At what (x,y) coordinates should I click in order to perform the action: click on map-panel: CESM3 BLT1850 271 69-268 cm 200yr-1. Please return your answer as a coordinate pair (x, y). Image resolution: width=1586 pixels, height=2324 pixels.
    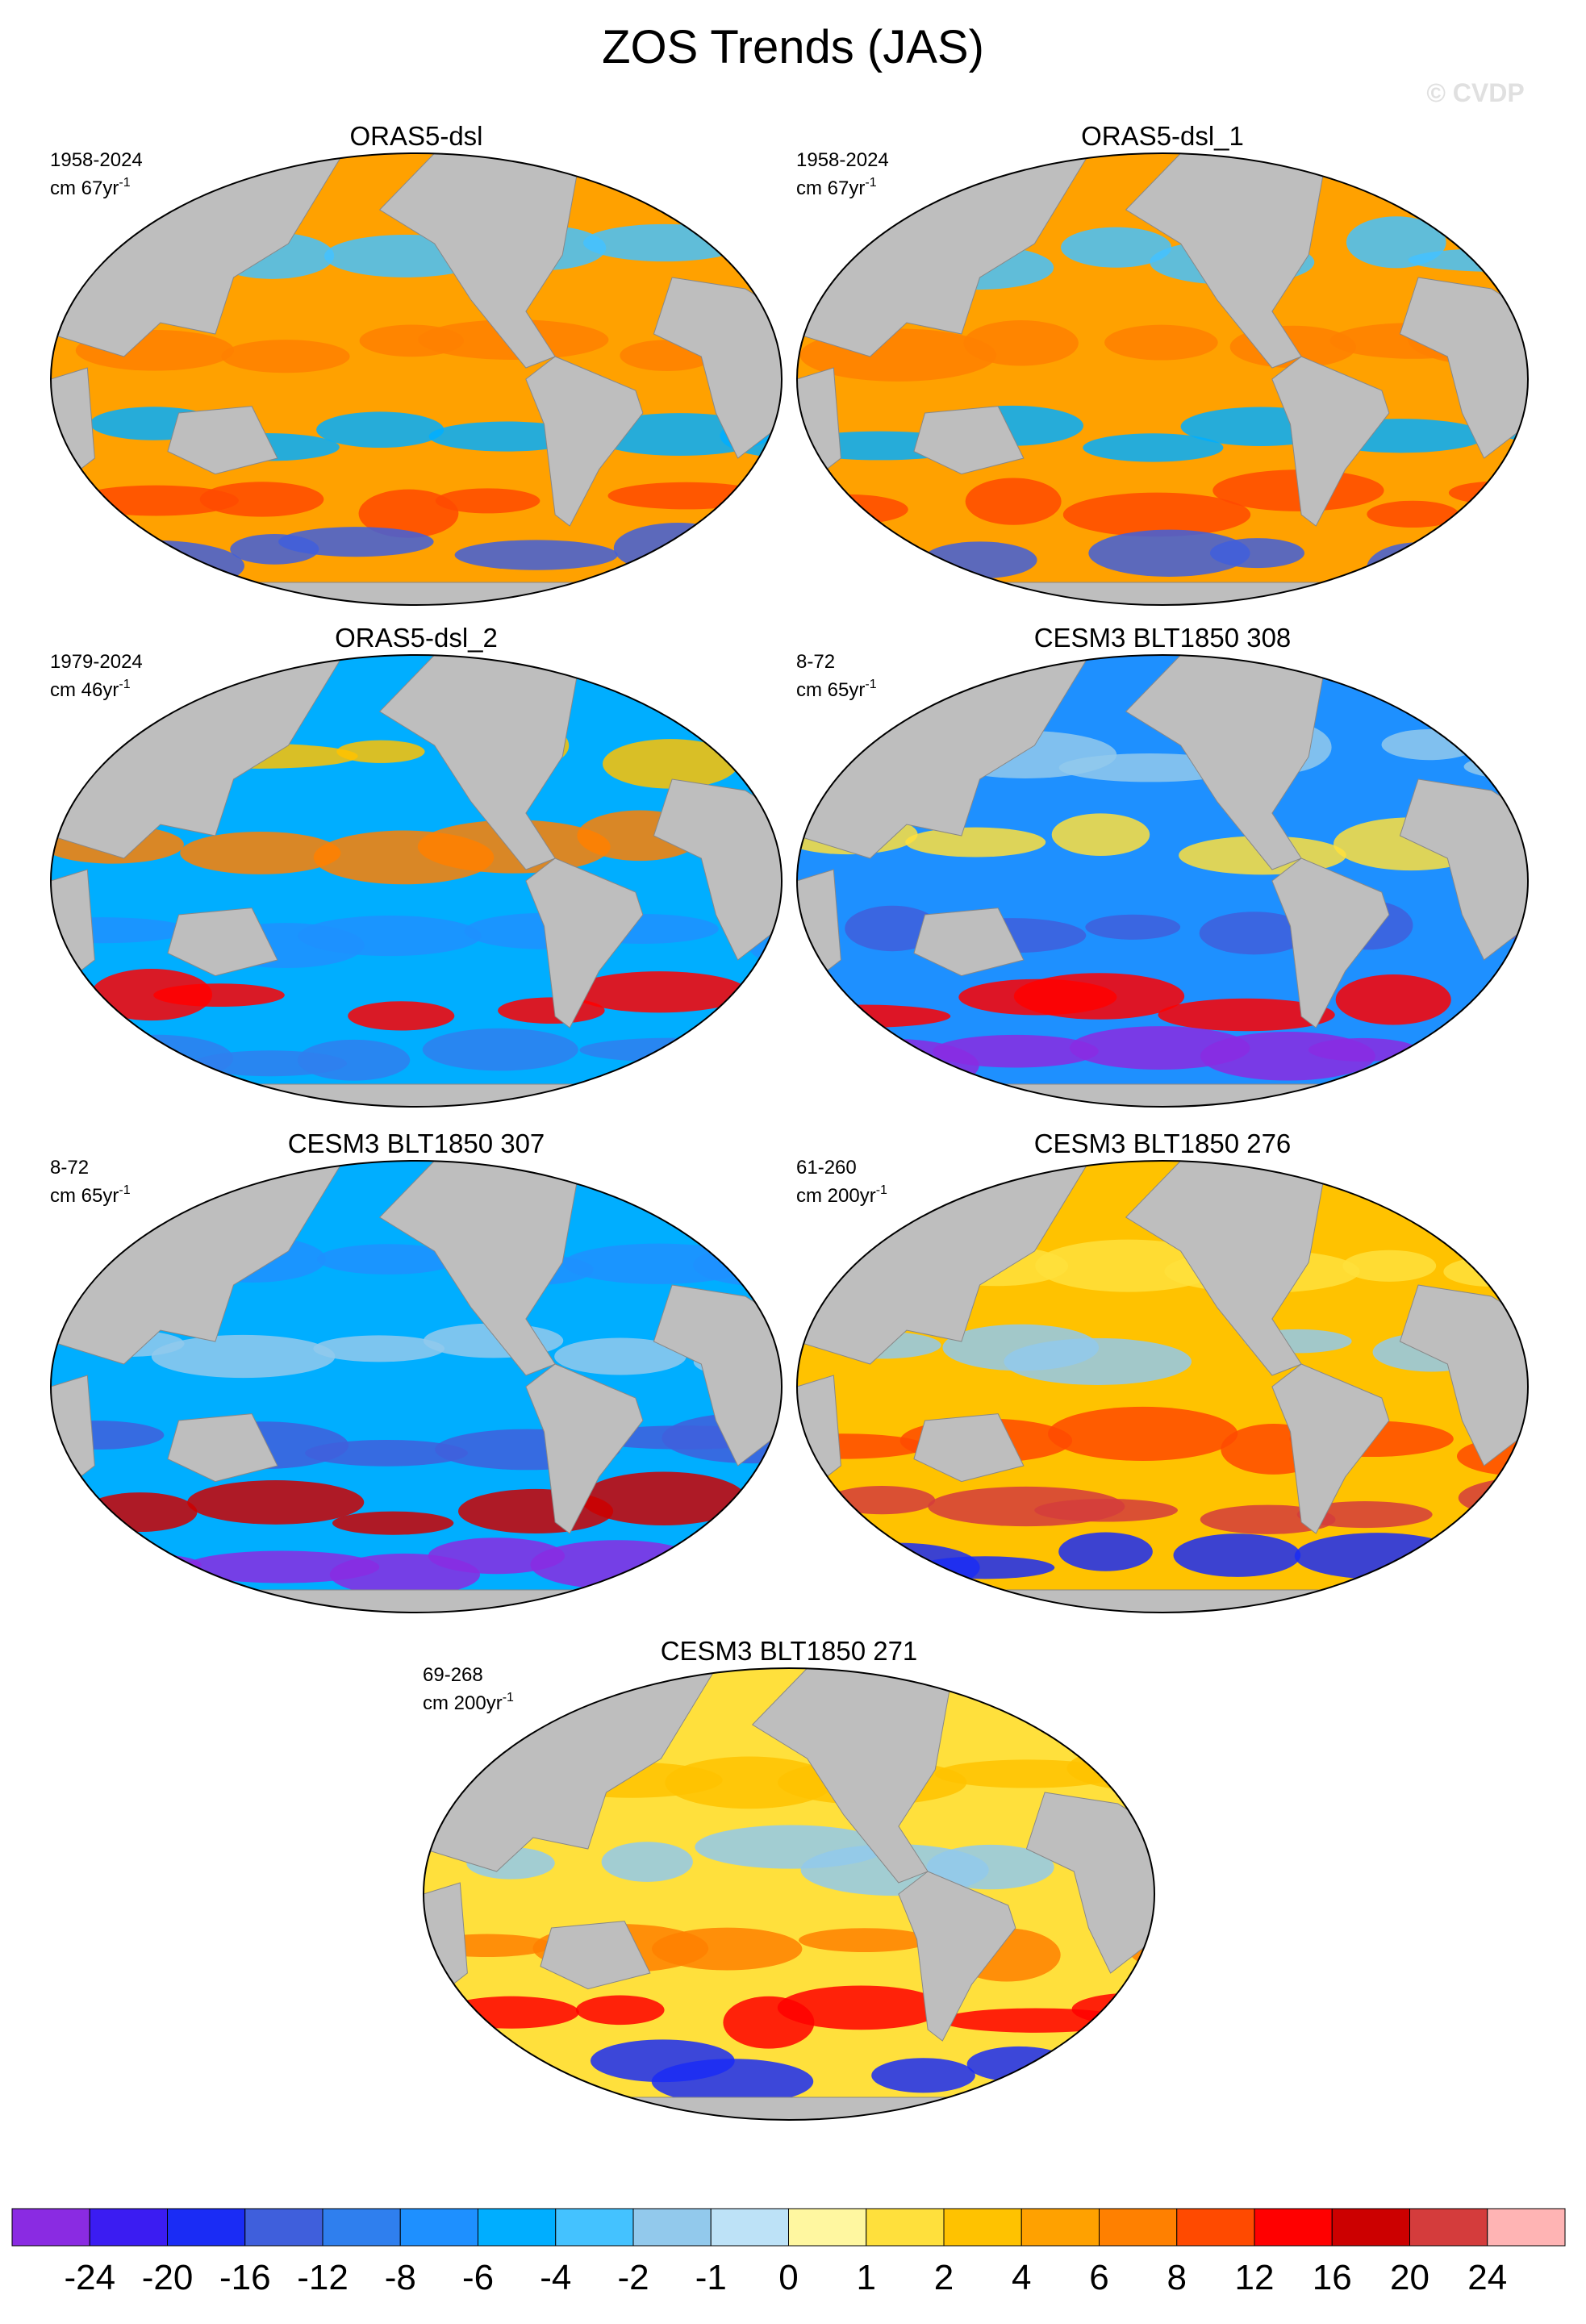
    Looking at the image, I should click on (789, 1878).